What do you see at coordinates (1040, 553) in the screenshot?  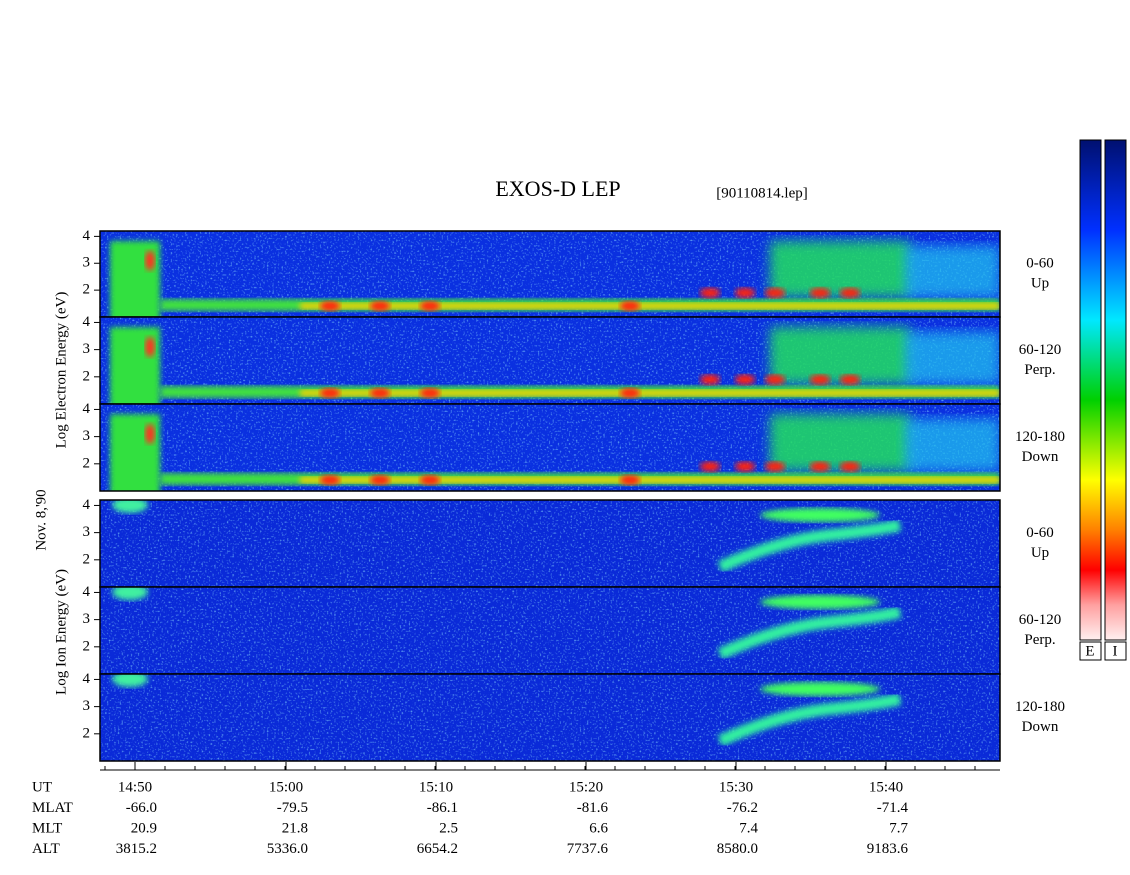 I see `panel-direction: Up` at bounding box center [1040, 553].